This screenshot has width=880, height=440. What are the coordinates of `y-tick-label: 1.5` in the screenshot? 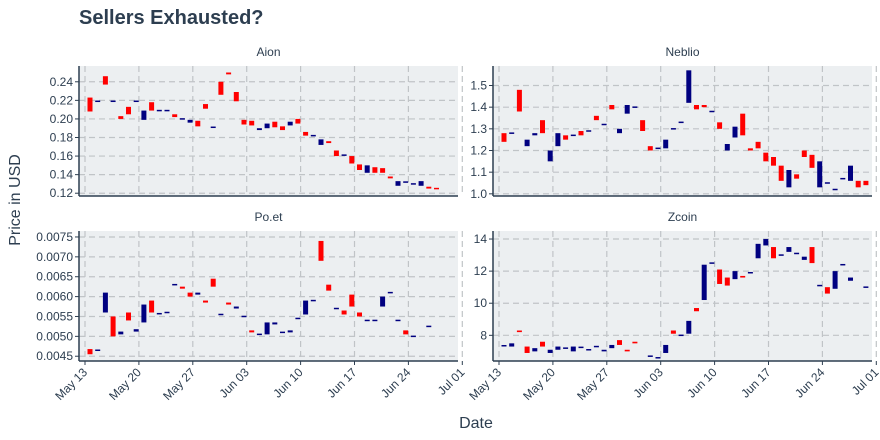 It's located at (478, 86).